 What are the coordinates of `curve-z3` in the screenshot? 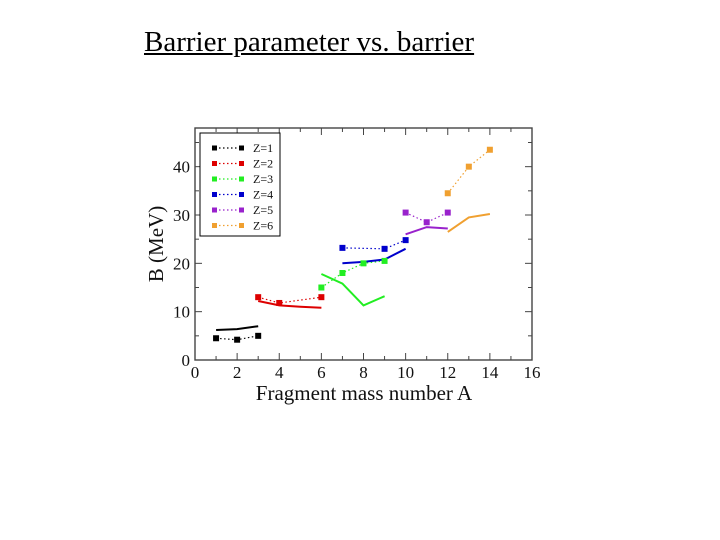 It's located at (352, 290).